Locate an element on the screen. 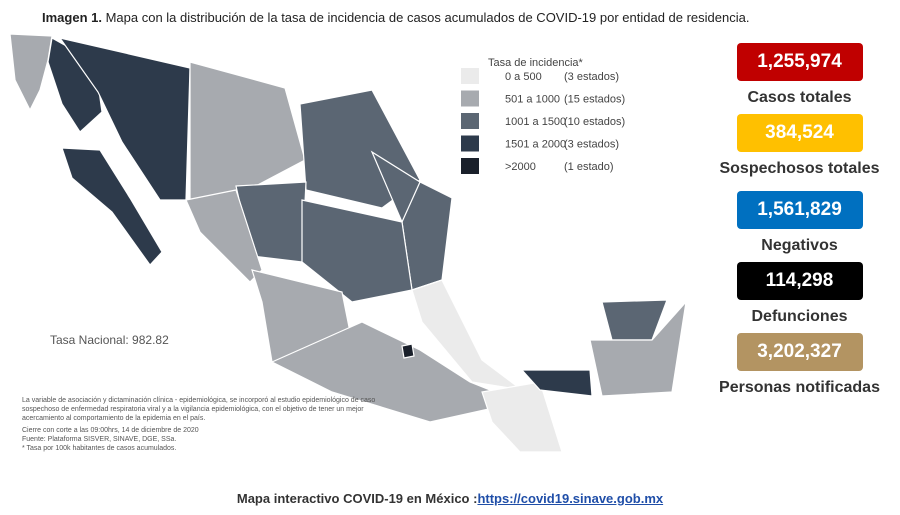 The height and width of the screenshot is (515, 900). stat: 1,561,829 Negativos is located at coordinates (799, 223).